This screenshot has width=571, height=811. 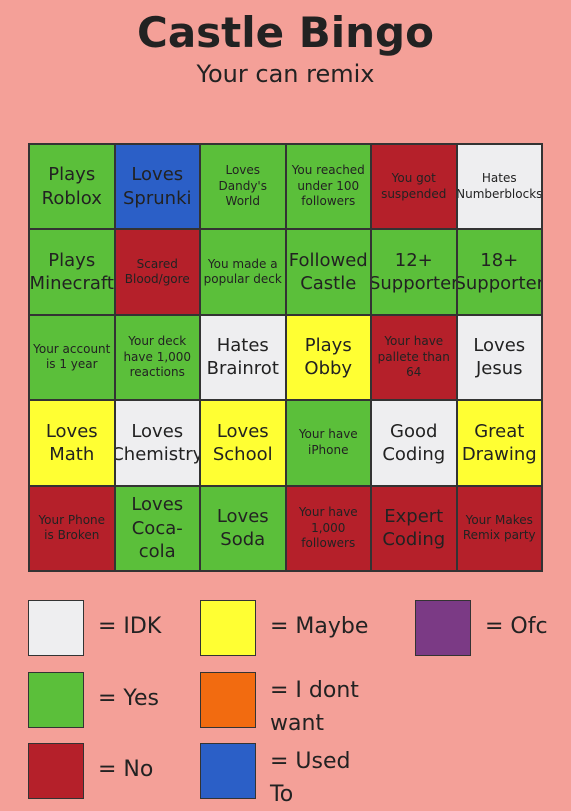 I want to click on bingo-cell: Great Drawing, so click(x=499, y=443).